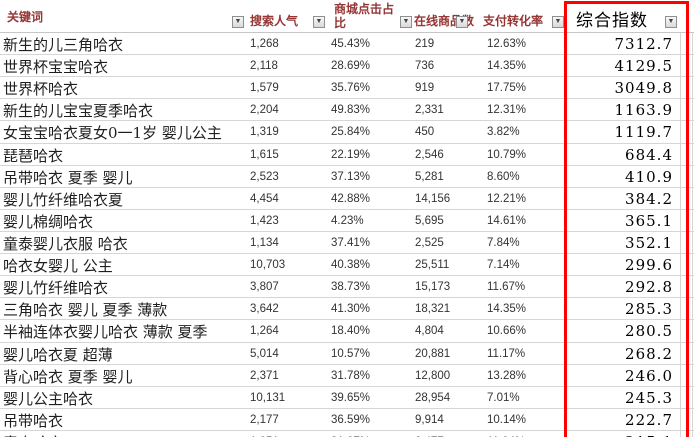 This screenshot has width=694, height=437. Describe the element at coordinates (513, 21) in the screenshot. I see `header-pay-conversion: 支付转化率` at that location.